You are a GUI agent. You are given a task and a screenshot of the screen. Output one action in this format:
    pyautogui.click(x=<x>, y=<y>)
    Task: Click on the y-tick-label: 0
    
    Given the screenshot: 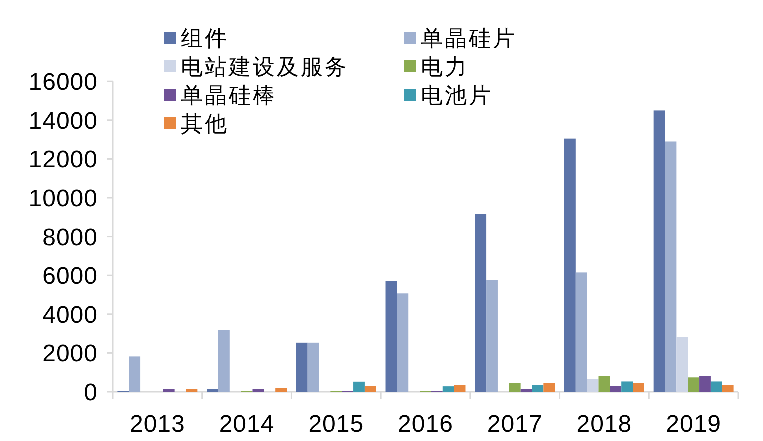 What is the action you would take?
    pyautogui.click(x=91, y=393)
    